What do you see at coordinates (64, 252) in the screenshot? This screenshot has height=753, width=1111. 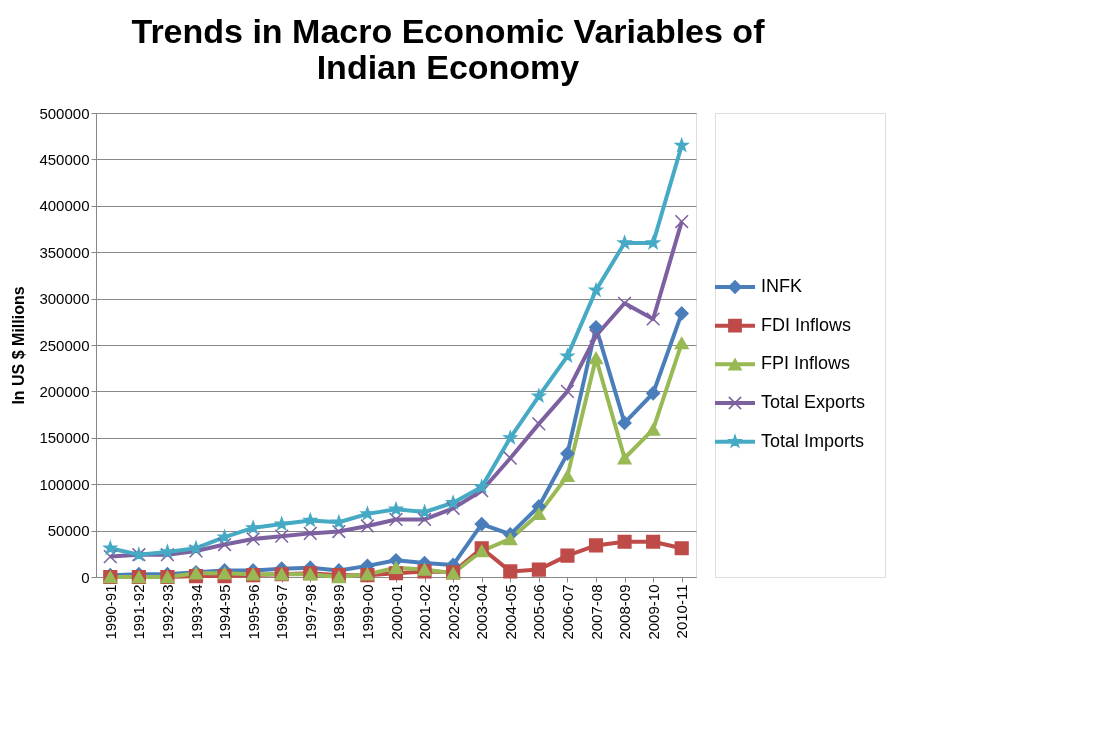 I see `y-tick-label: 350000` at bounding box center [64, 252].